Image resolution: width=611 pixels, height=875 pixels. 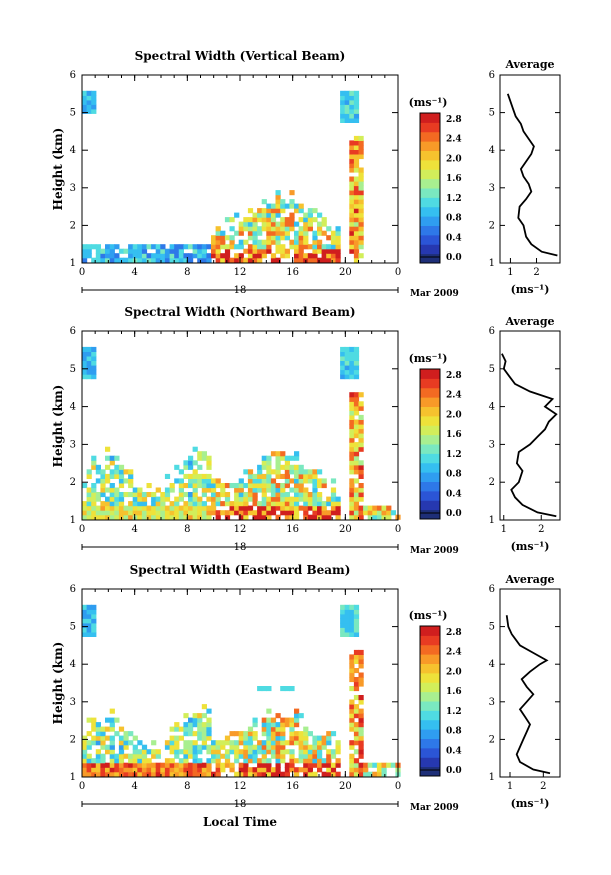 I want to click on average-y-tick-label: 5, so click(x=492, y=113).